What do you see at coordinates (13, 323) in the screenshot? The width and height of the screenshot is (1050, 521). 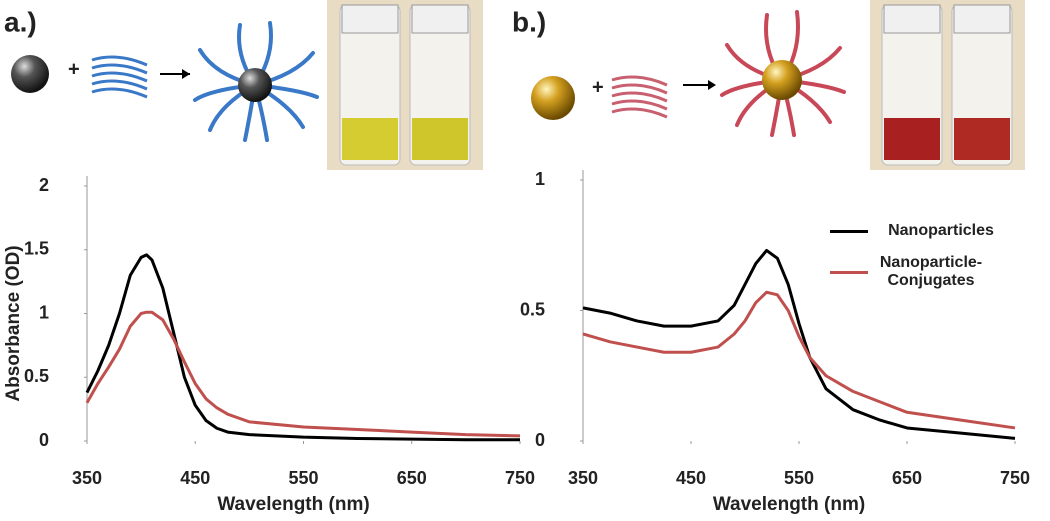 I see `y-axis-label: Absorbance (OD)` at bounding box center [13, 323].